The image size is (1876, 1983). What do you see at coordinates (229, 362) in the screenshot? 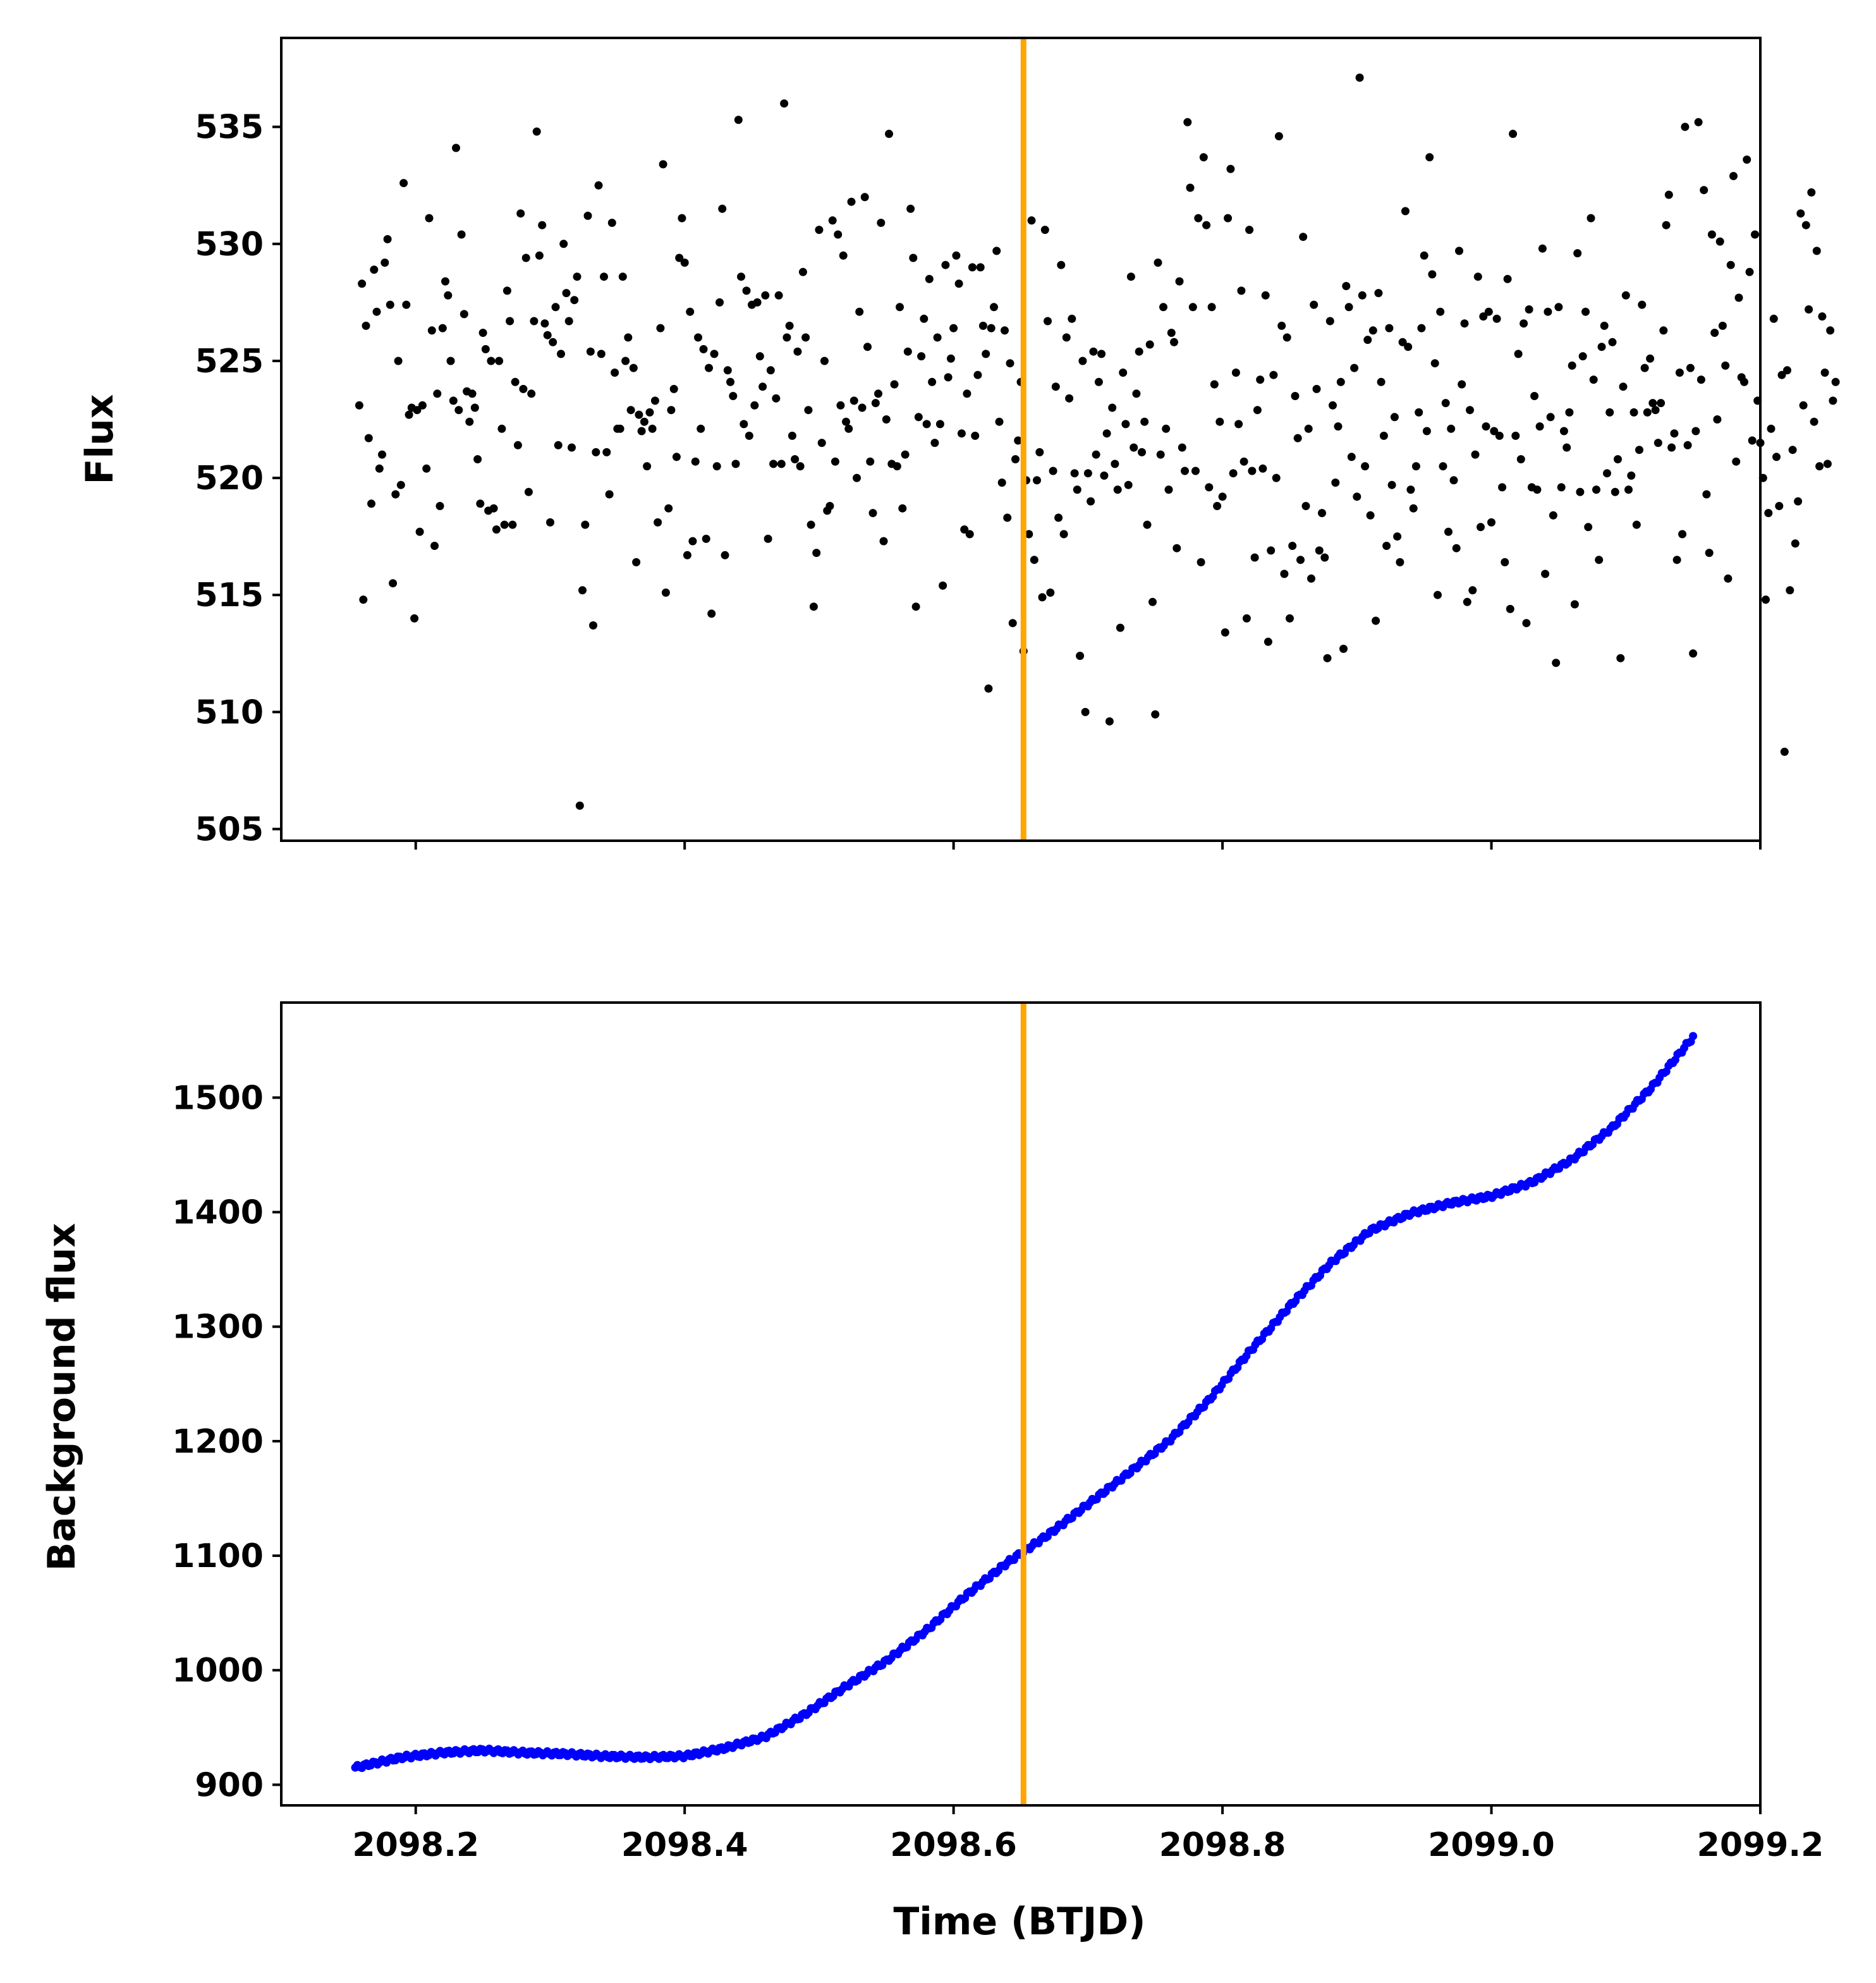
I see `y-tick-label: 525` at bounding box center [229, 362].